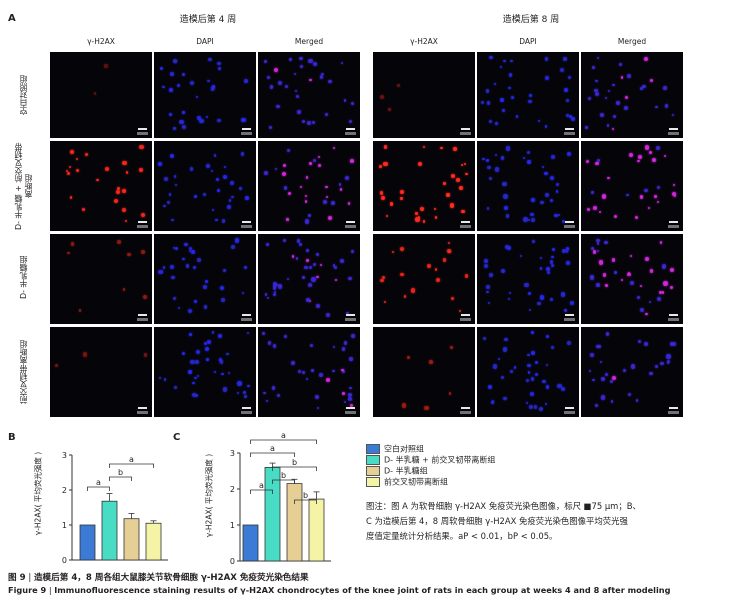  I want to click on y-tick-label: 0, so click(64, 560).